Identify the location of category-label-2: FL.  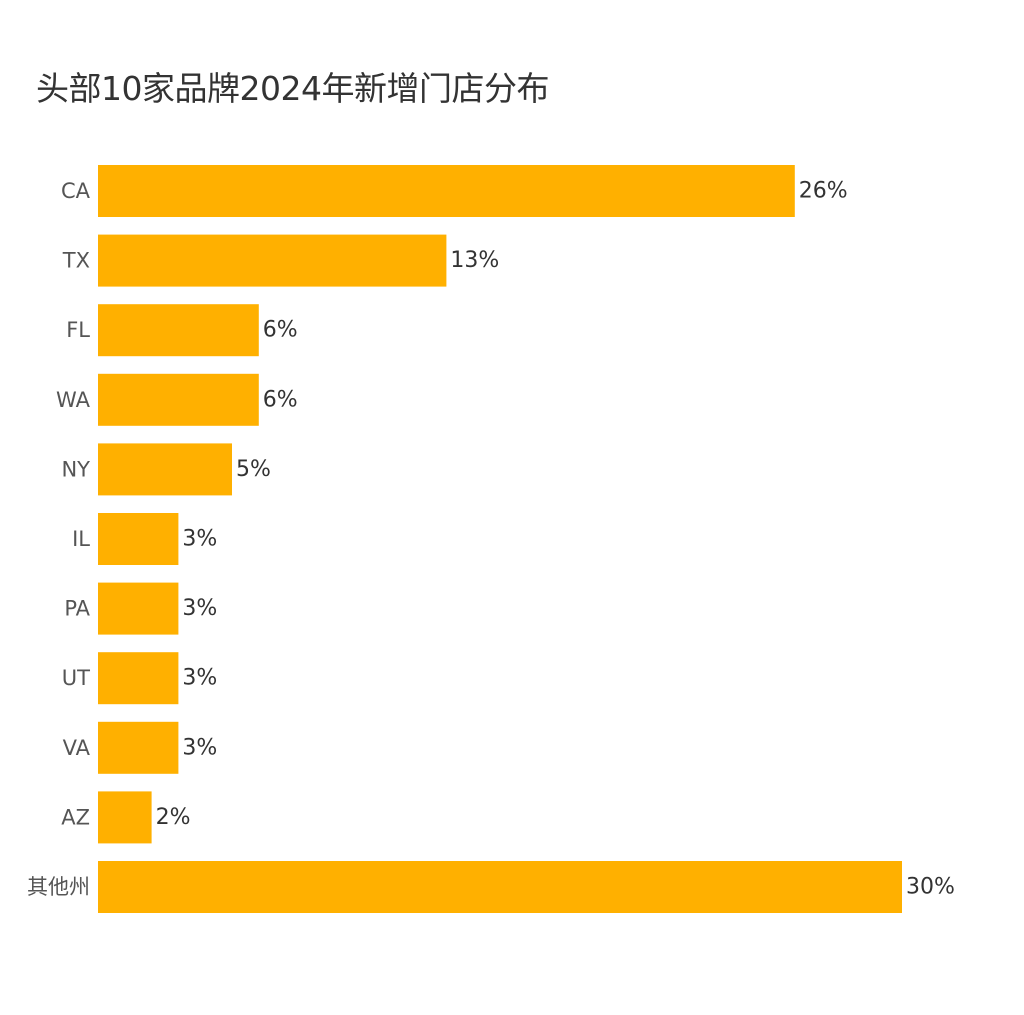
(78, 330).